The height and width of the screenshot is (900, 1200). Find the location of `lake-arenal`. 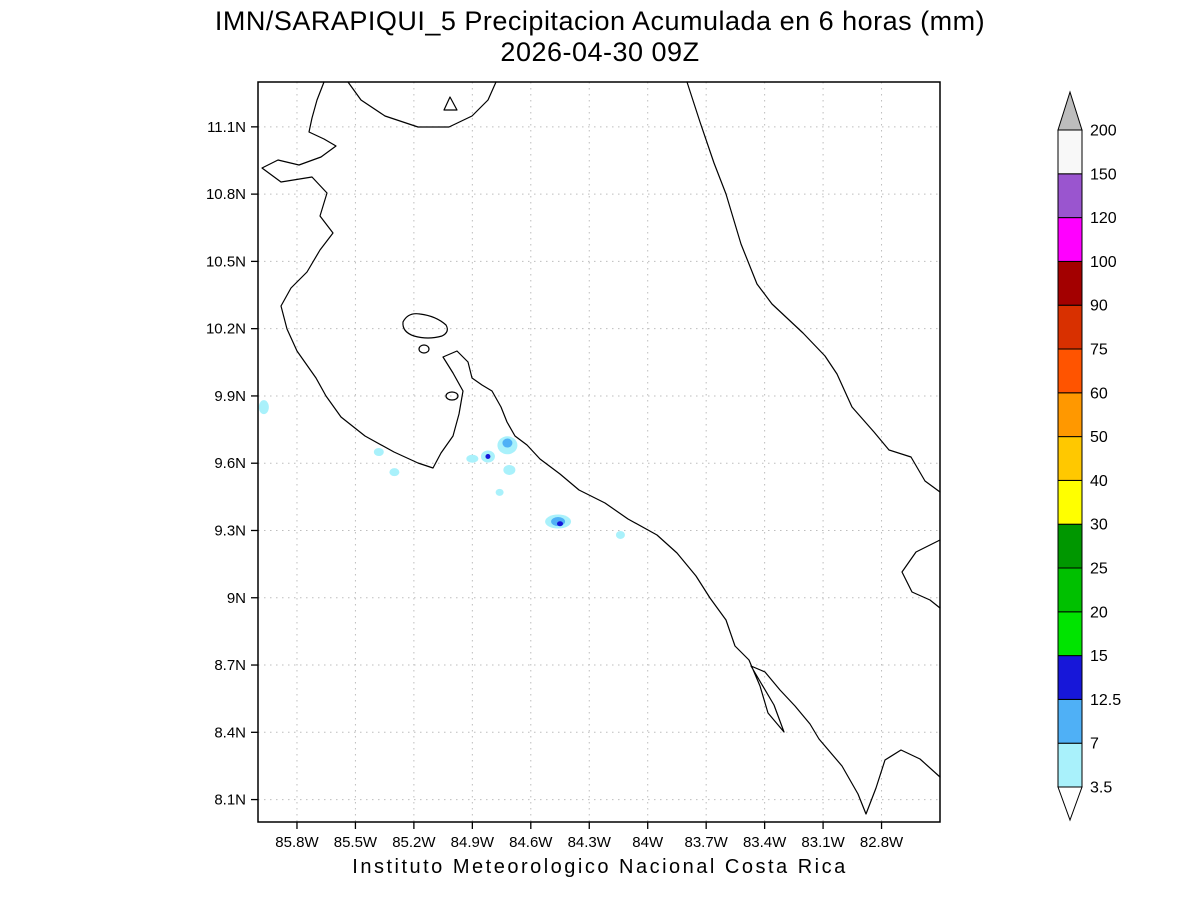

lake-arenal is located at coordinates (425, 326).